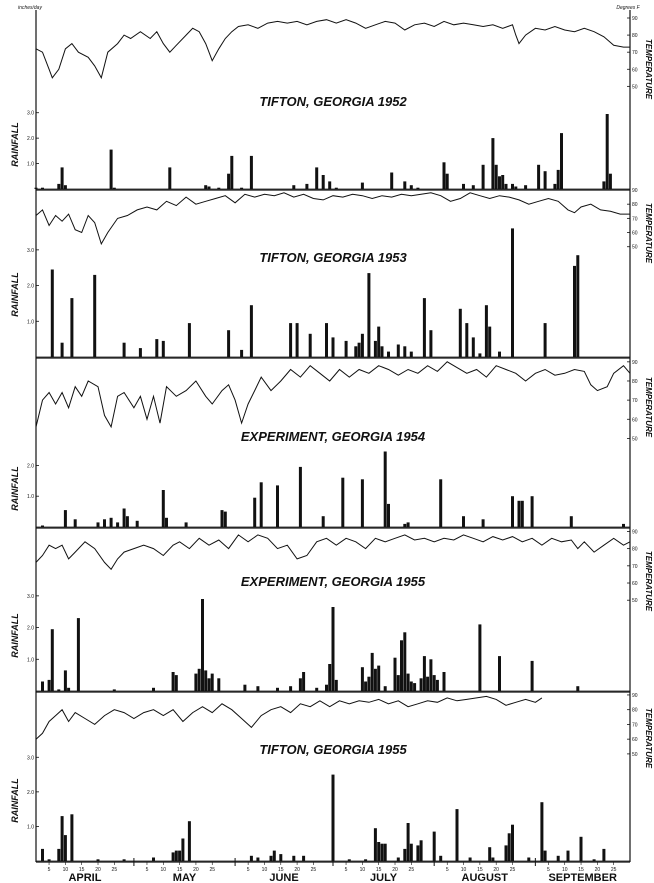  I want to click on day-tick-label: 20, so click(598, 870).